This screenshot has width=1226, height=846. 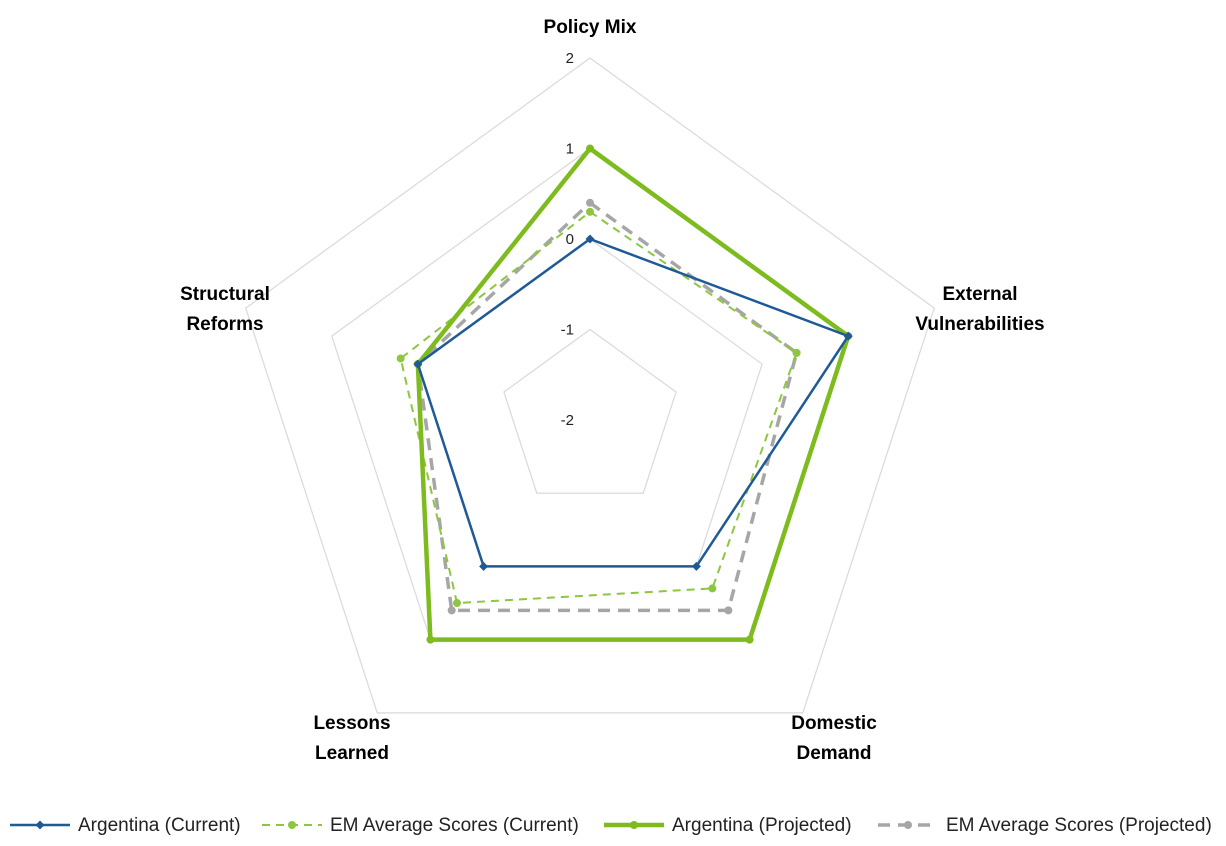 I want to click on axis-label-1: External Vulnerabilities, so click(x=979, y=309).